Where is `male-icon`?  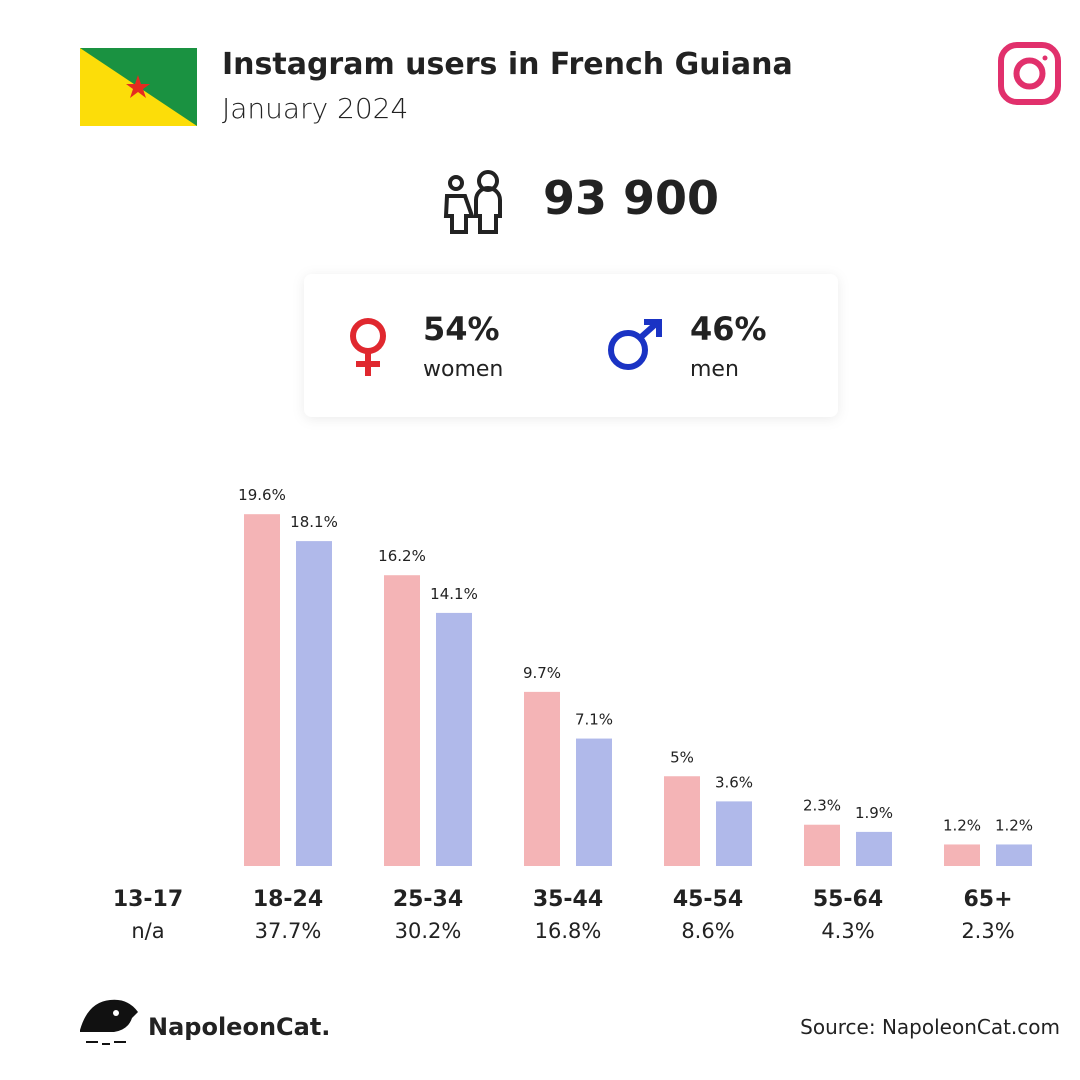
male-icon is located at coordinates (635, 344).